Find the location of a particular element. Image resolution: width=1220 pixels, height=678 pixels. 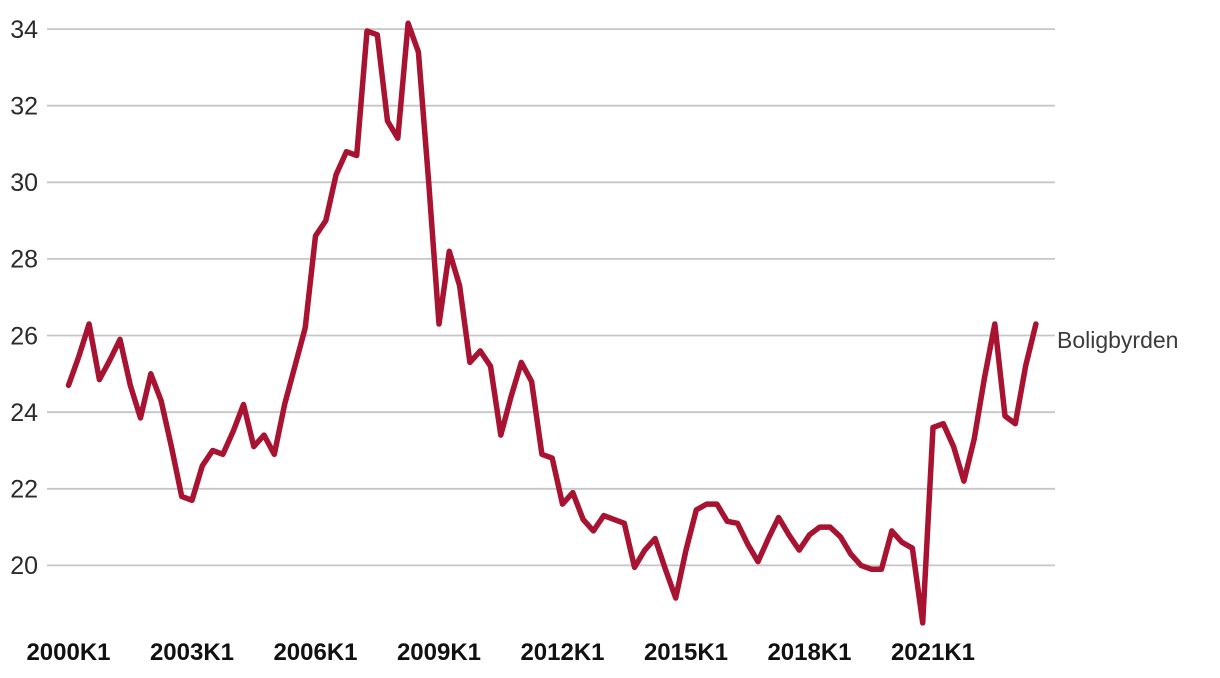

y-tick-label: 34 is located at coordinates (24, 30).